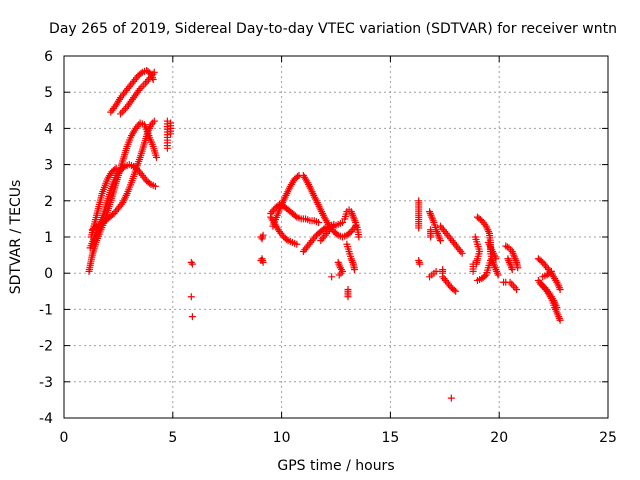 The height and width of the screenshot is (480, 640). What do you see at coordinates (335, 466) in the screenshot?
I see `x-axis-label: GPS time / hours` at bounding box center [335, 466].